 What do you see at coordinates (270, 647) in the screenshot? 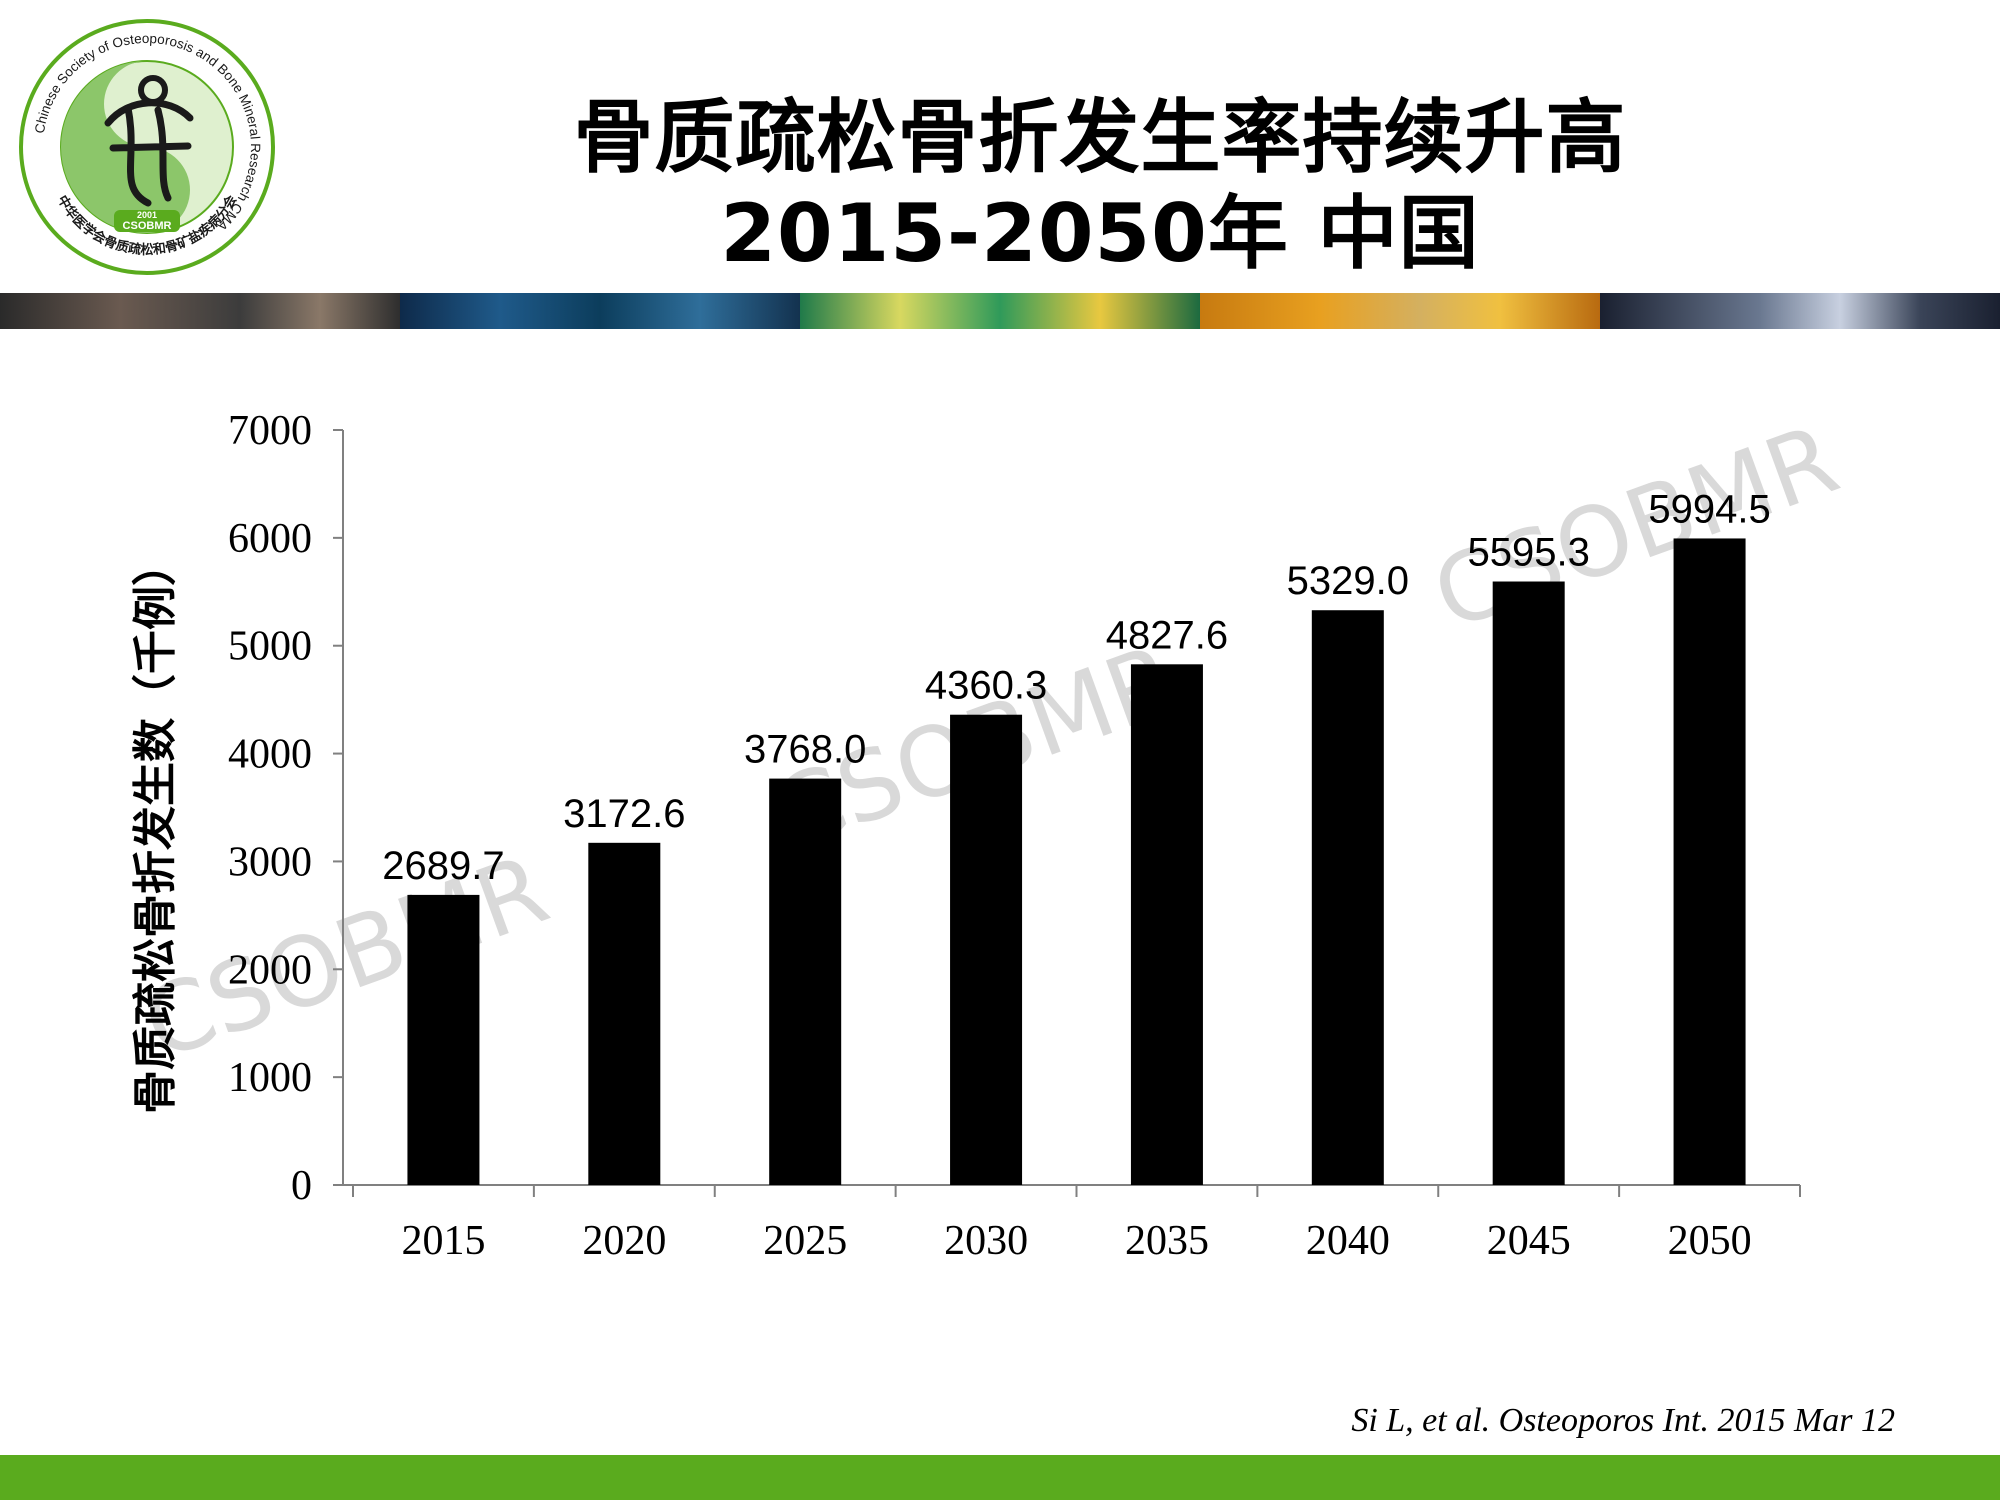
I see `y-tick-label: 5000` at bounding box center [270, 647].